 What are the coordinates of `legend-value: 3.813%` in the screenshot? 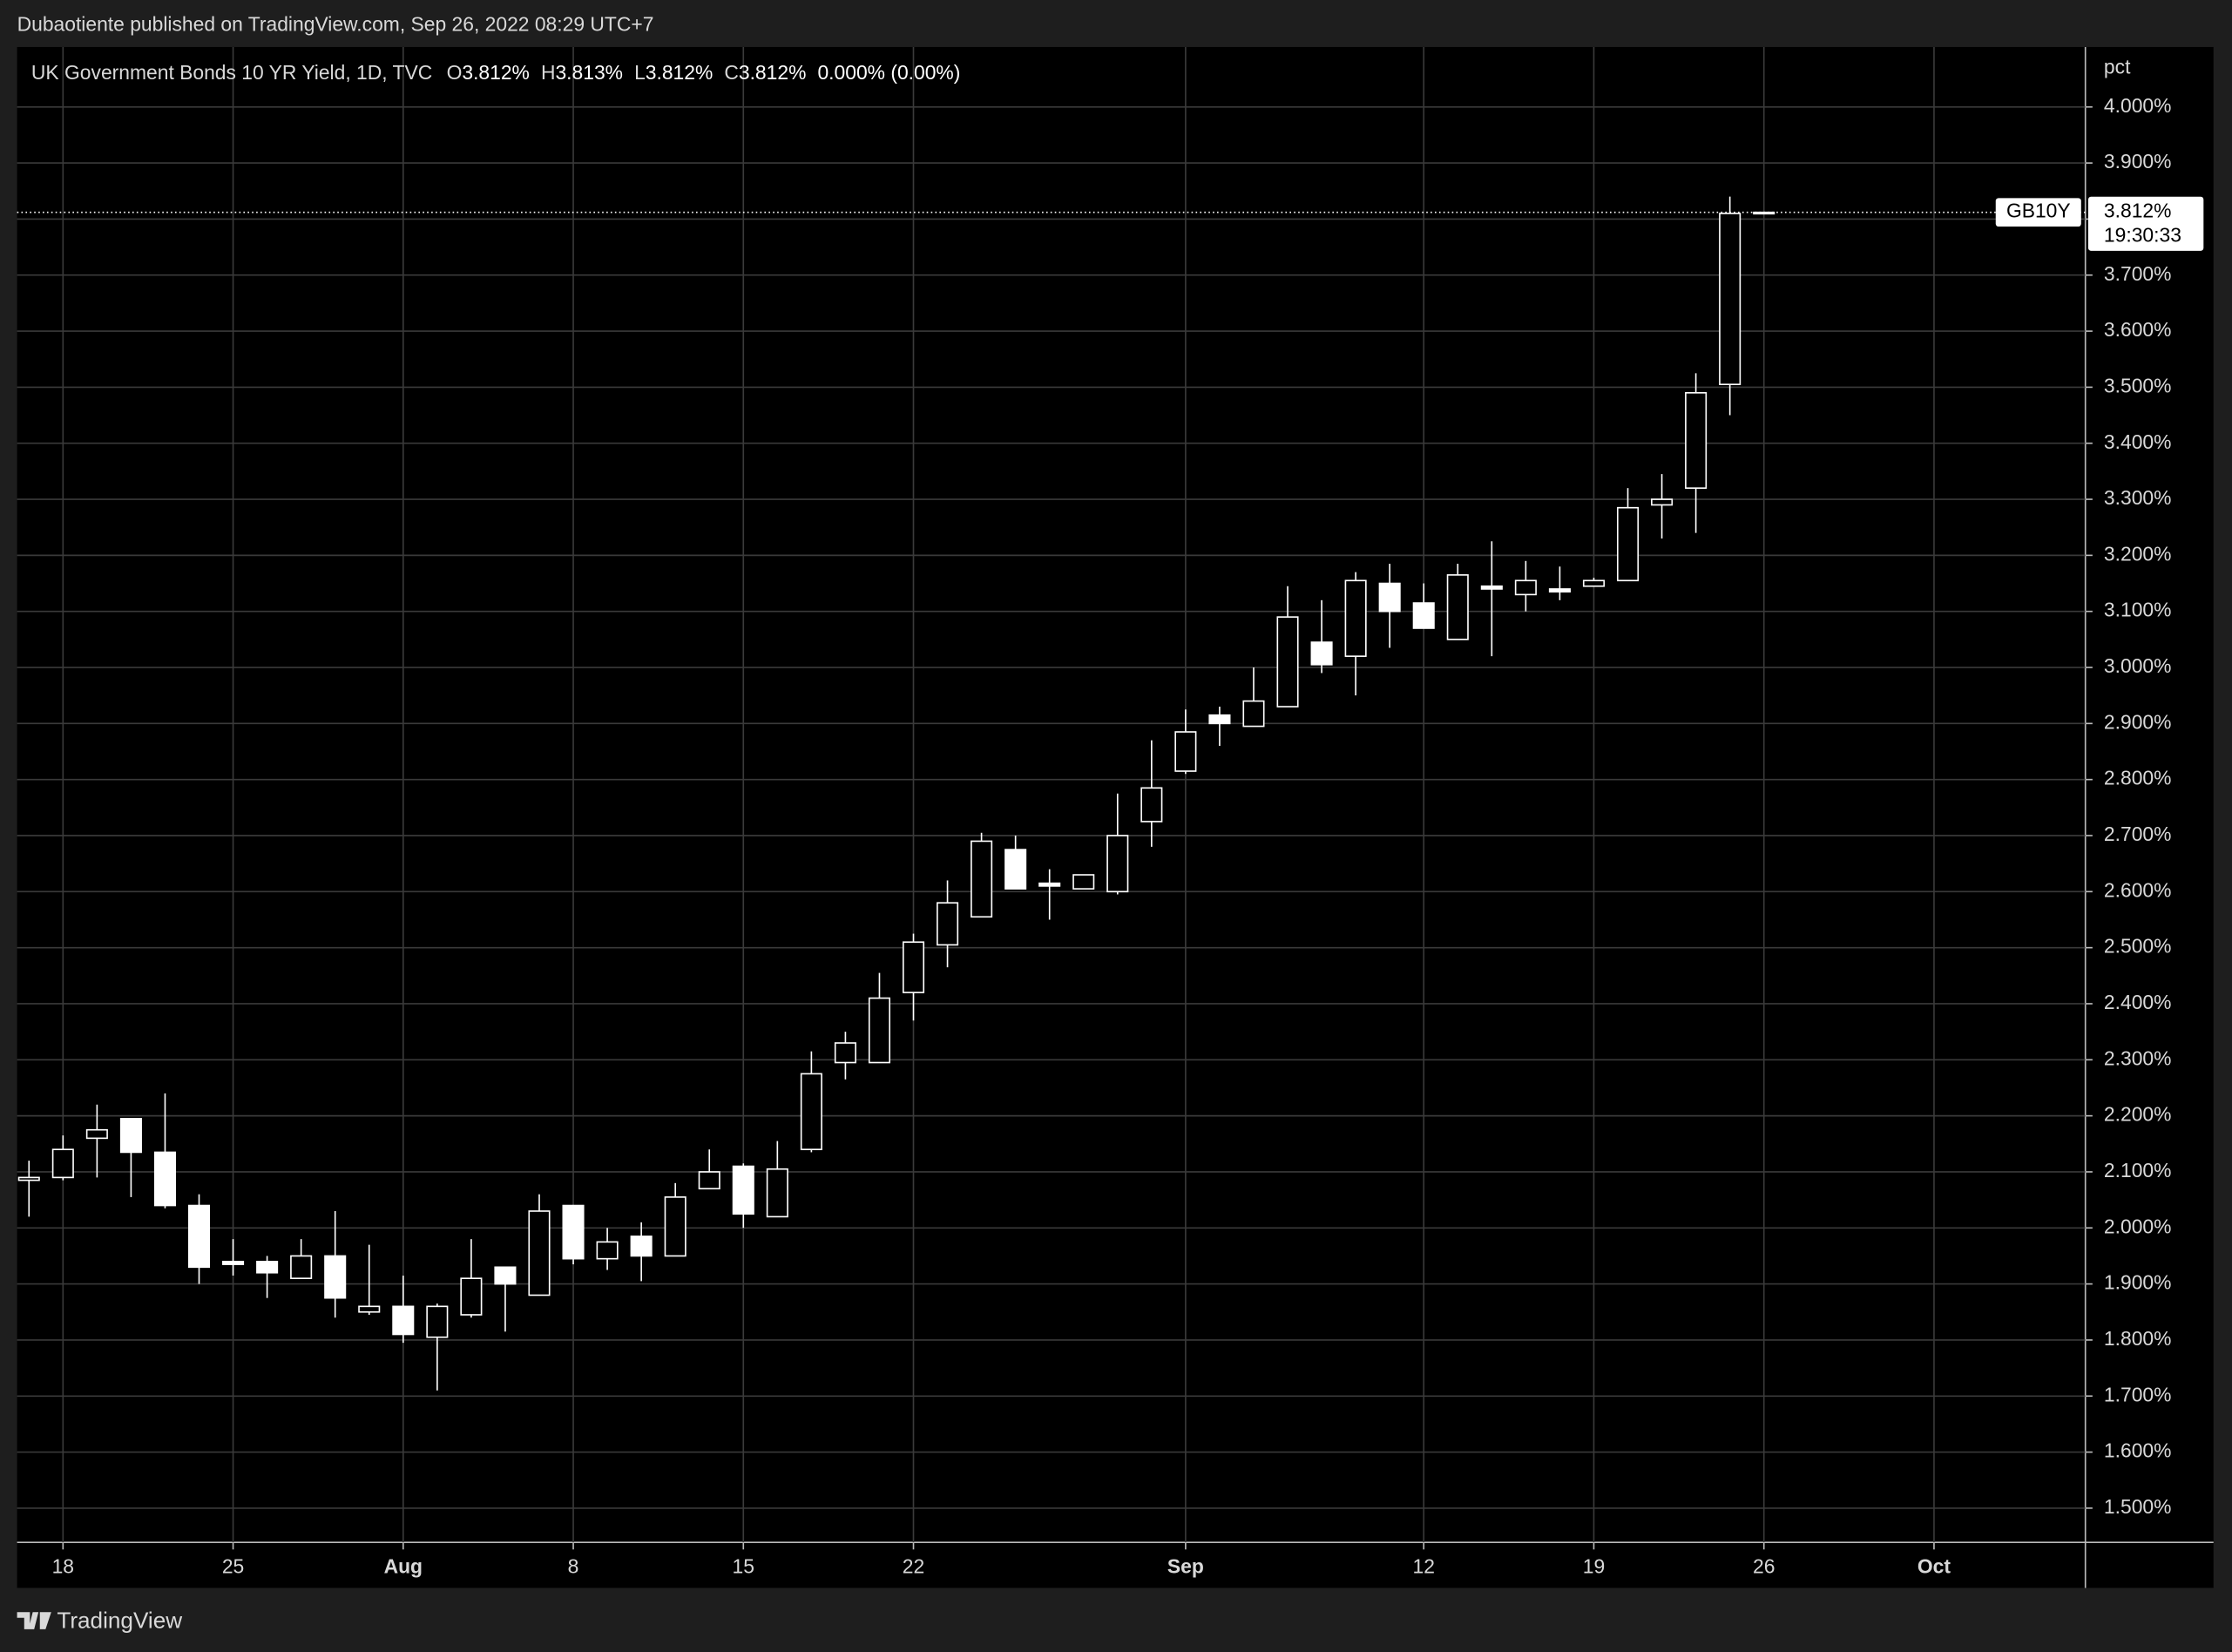 It's located at (589, 72).